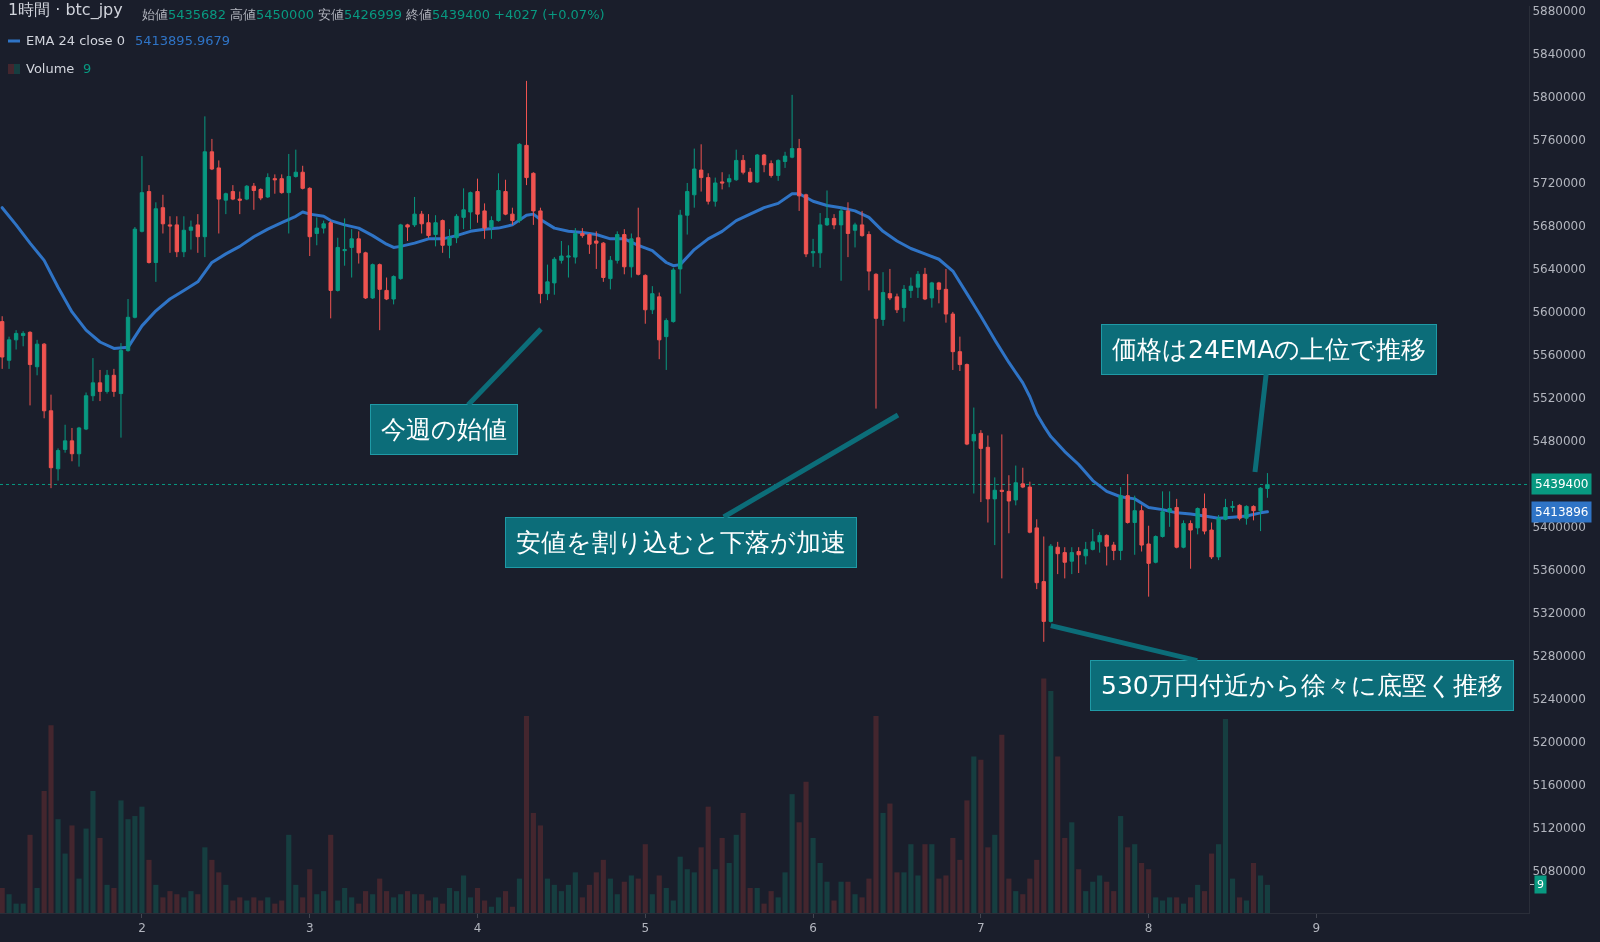 The width and height of the screenshot is (1600, 942). What do you see at coordinates (183, 40) in the screenshot?
I see `annotation: 5413895.9679` at bounding box center [183, 40].